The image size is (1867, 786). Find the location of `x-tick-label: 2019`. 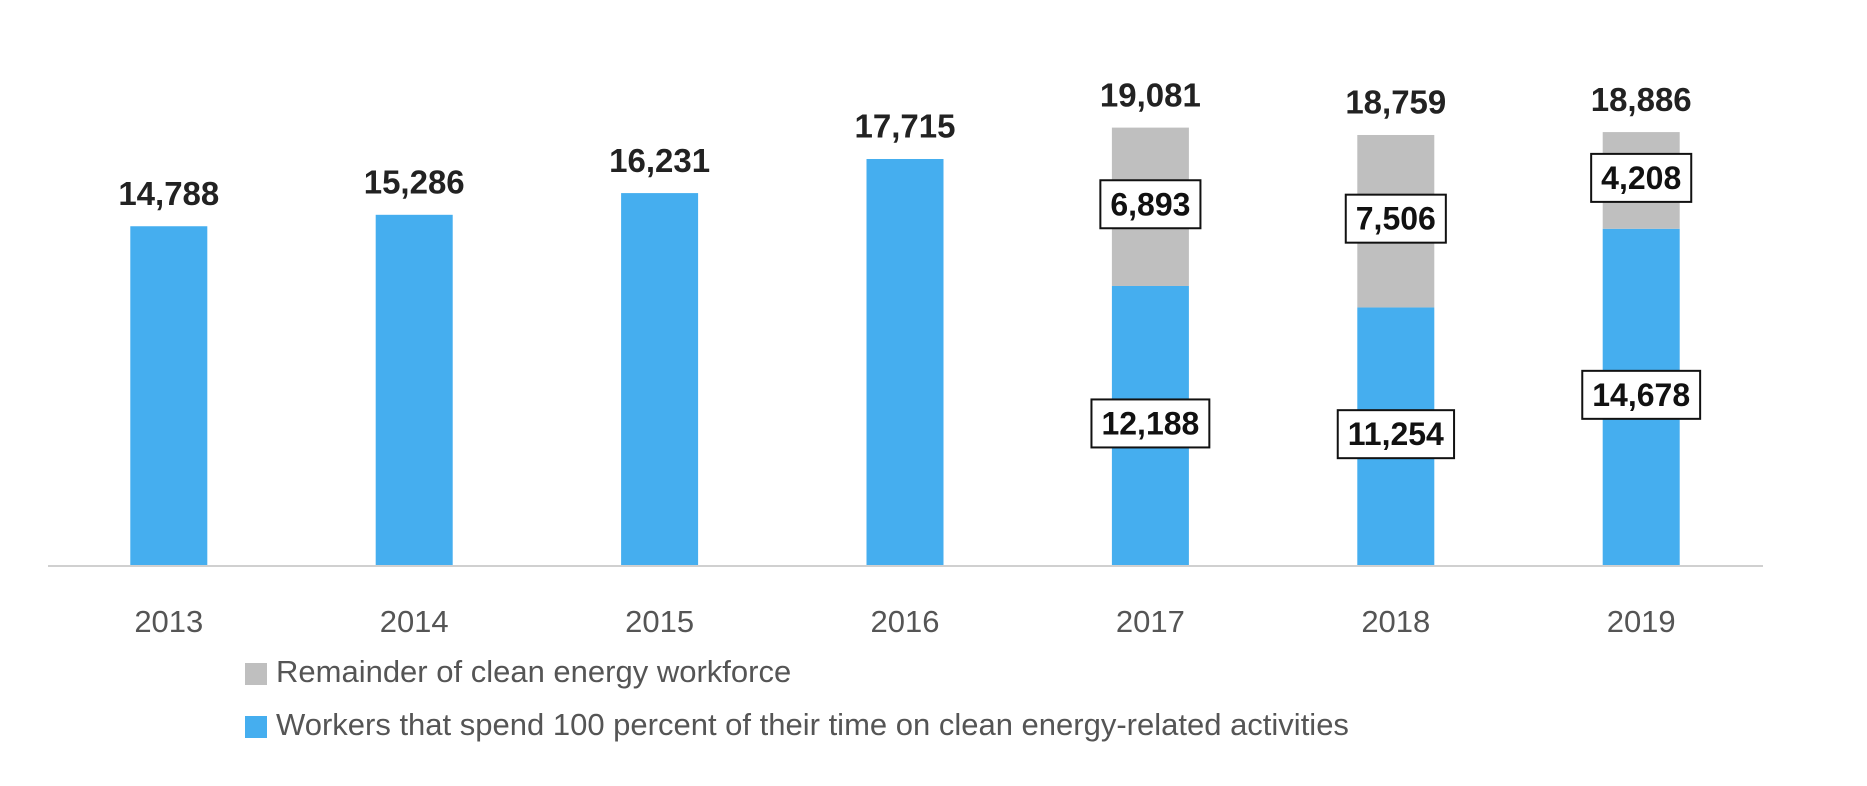

x-tick-label: 2019 is located at coordinates (1641, 621).